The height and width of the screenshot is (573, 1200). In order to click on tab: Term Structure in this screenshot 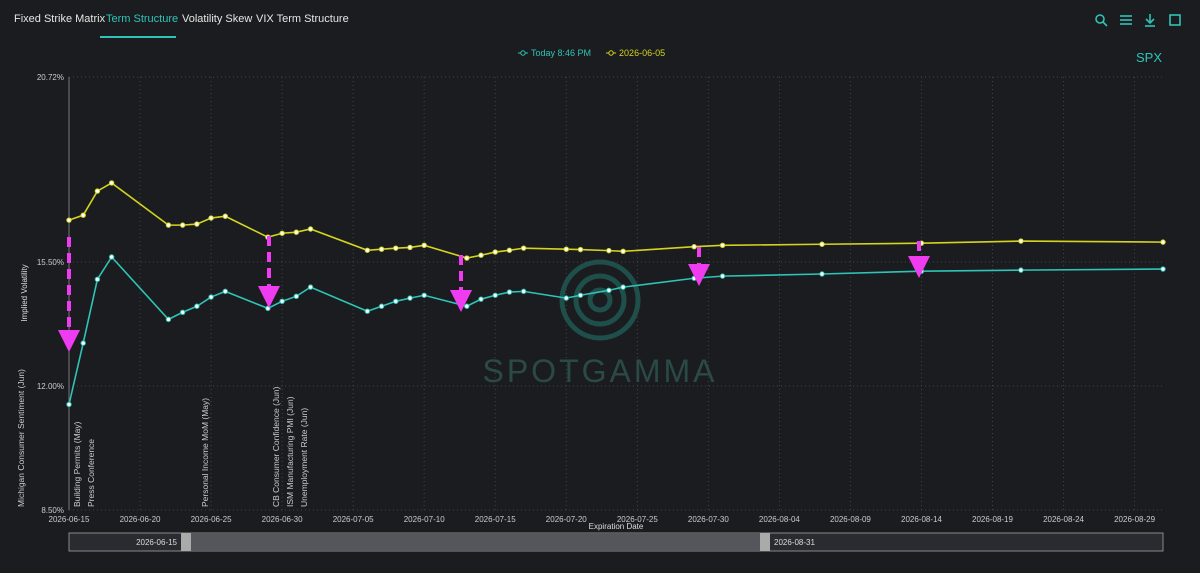, I will do `click(142, 19)`.